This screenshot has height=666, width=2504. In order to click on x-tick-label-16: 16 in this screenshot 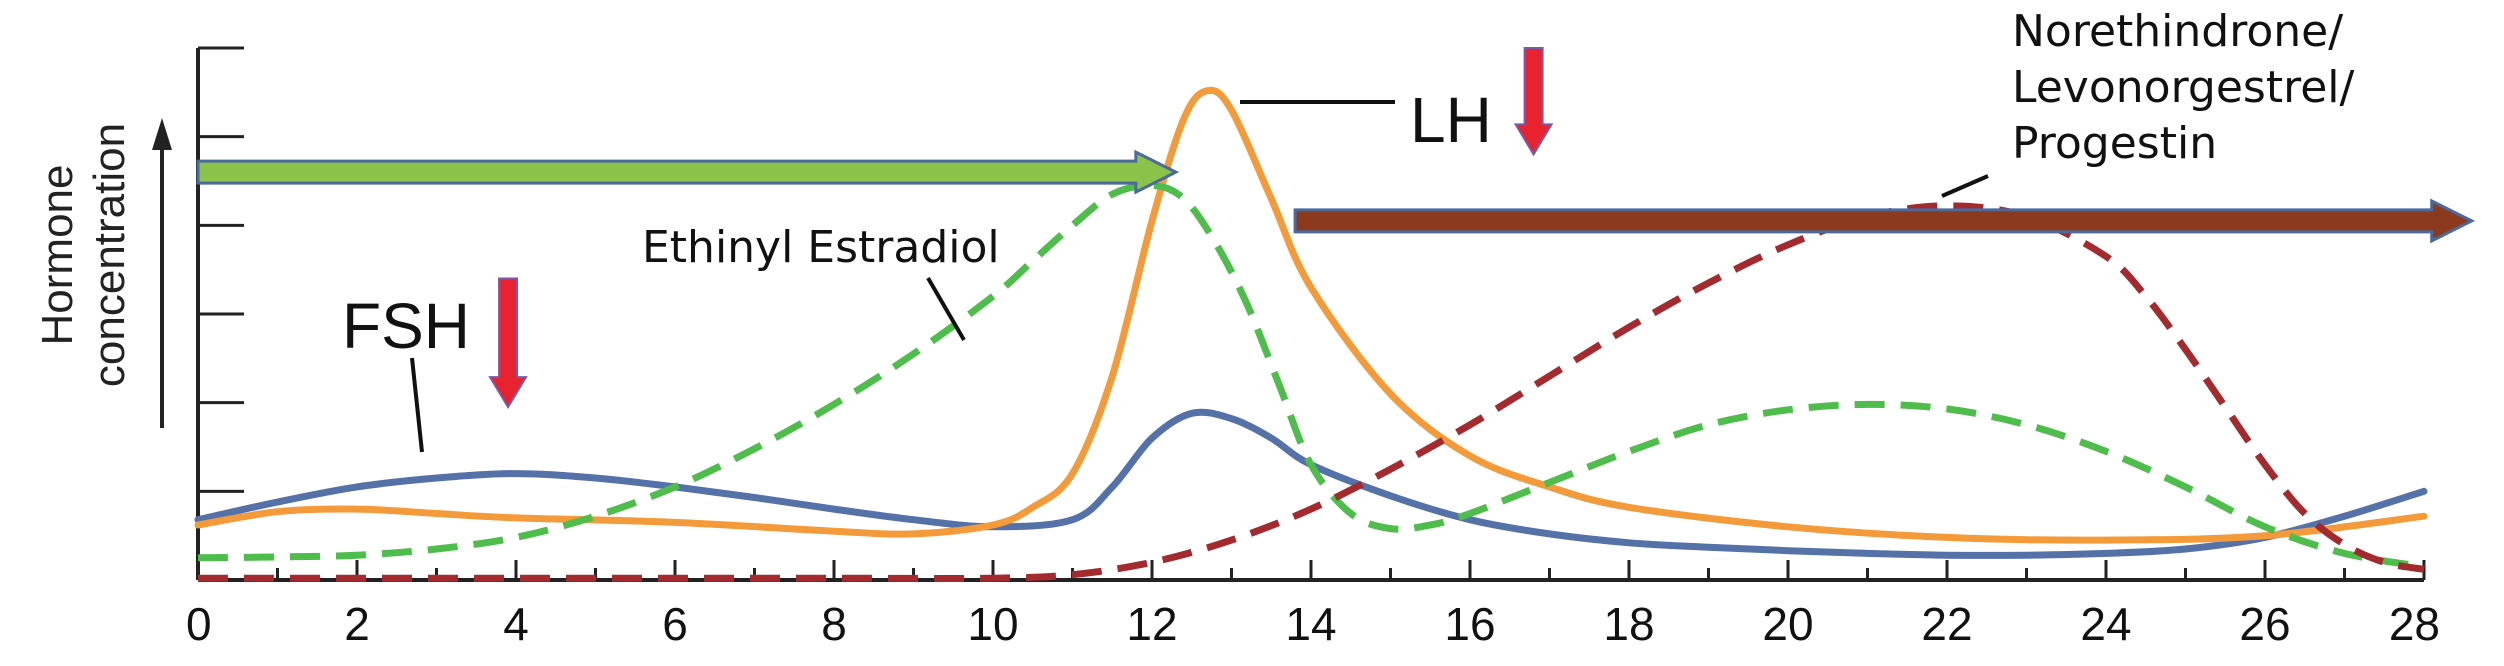, I will do `click(1469, 624)`.